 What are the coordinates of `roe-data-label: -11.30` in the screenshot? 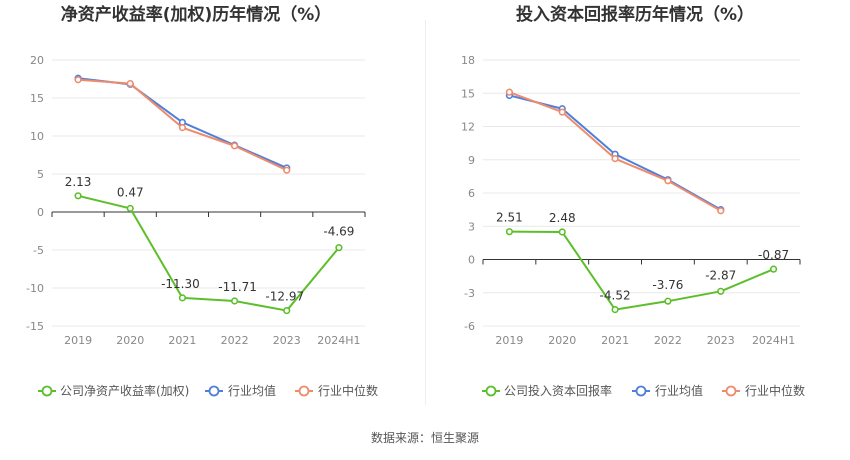 It's located at (180, 284).